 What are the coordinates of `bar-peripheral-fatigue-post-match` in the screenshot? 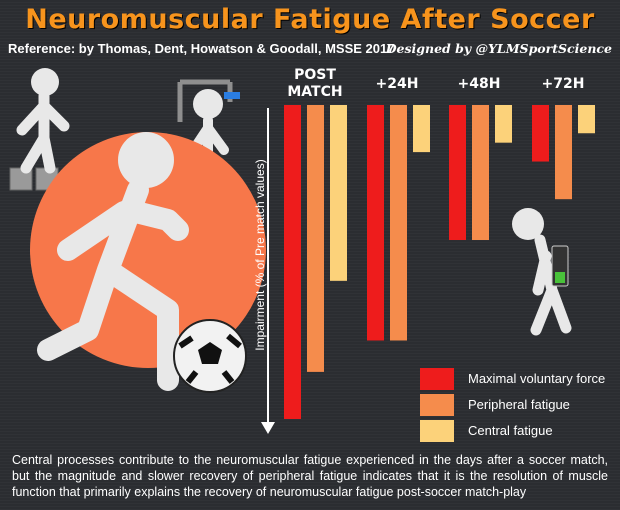 It's located at (315, 238).